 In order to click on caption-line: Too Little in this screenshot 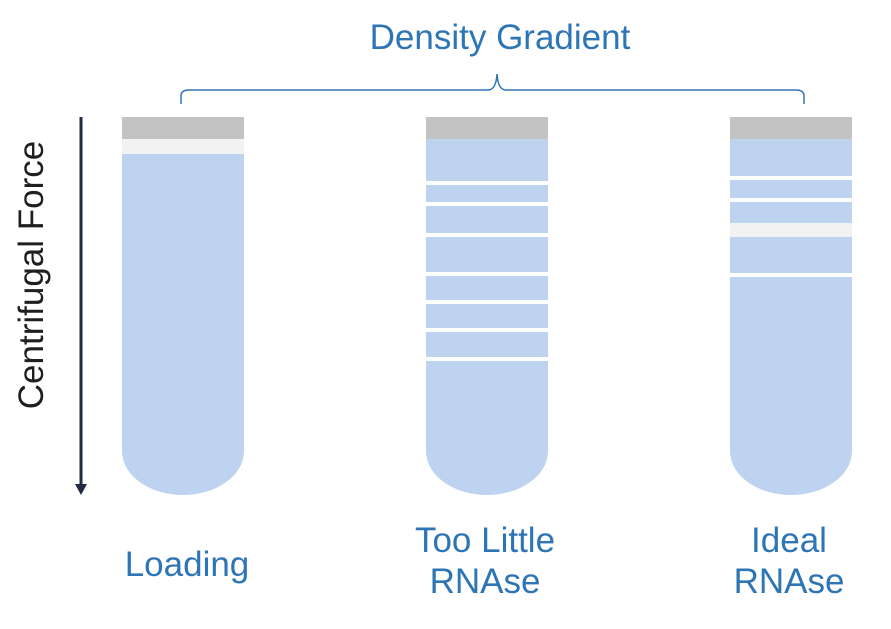, I will do `click(485, 540)`.